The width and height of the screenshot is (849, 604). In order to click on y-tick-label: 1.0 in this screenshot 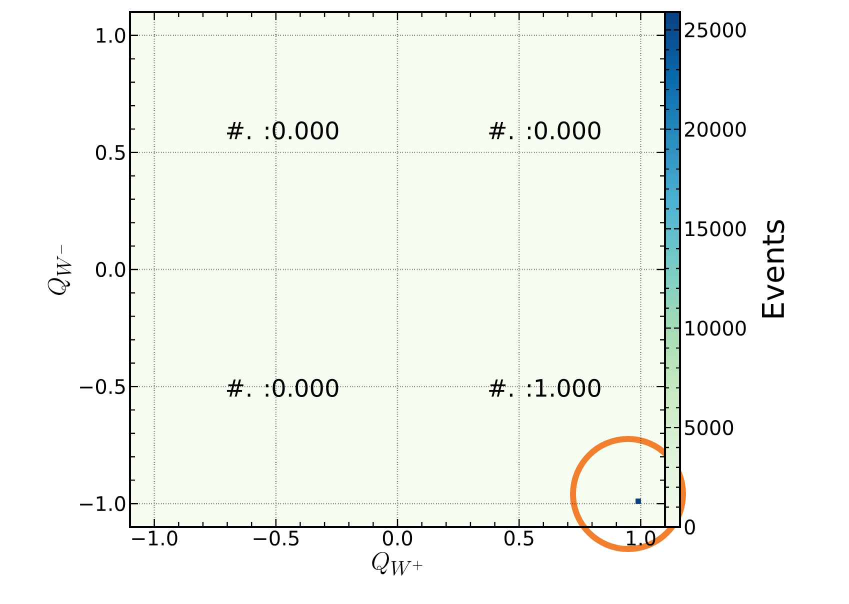, I will do `click(111, 35)`.